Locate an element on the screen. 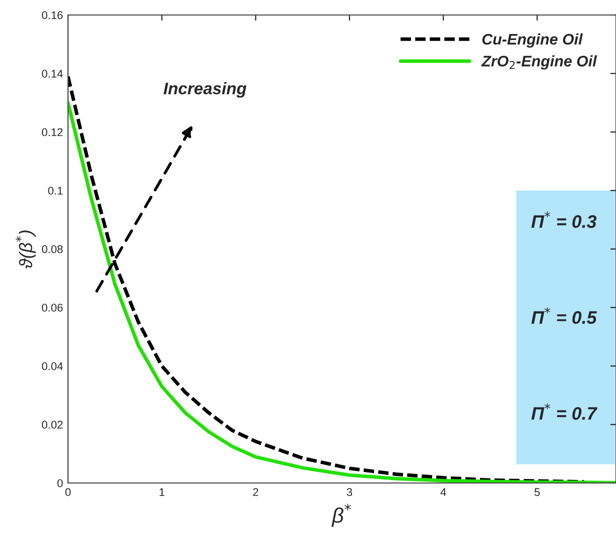 Image resolution: width=616 pixels, height=535 pixels. x-tick-label: 3 is located at coordinates (349, 492).